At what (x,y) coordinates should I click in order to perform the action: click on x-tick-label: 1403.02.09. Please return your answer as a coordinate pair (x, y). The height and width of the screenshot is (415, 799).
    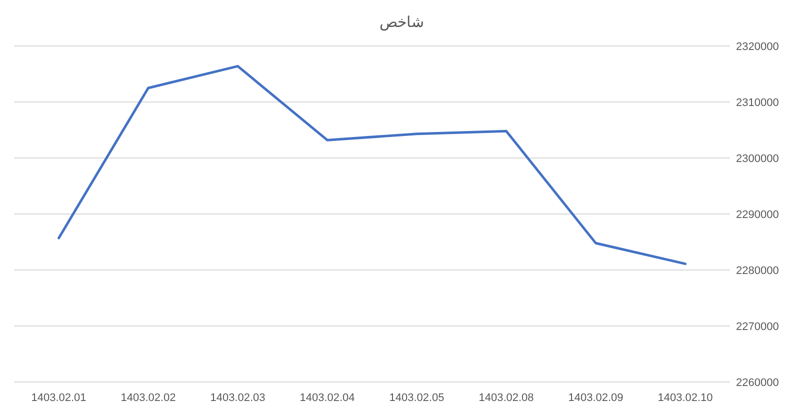
    Looking at the image, I should click on (596, 398).